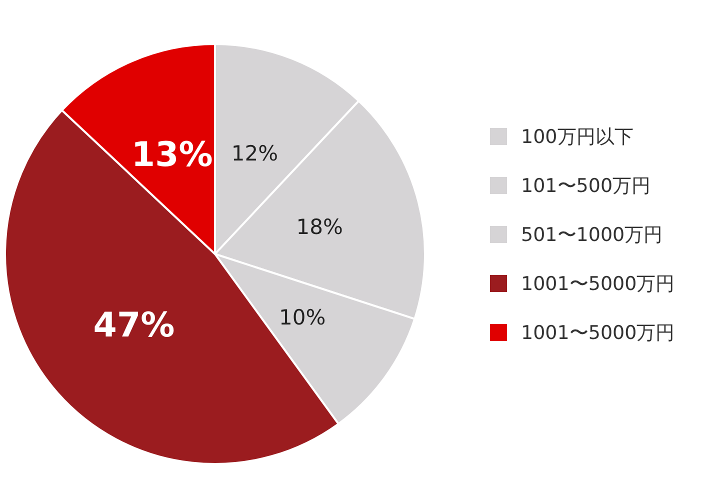 The width and height of the screenshot is (706, 501). I want to click on legend-label: 501〜1000万円, so click(592, 235).